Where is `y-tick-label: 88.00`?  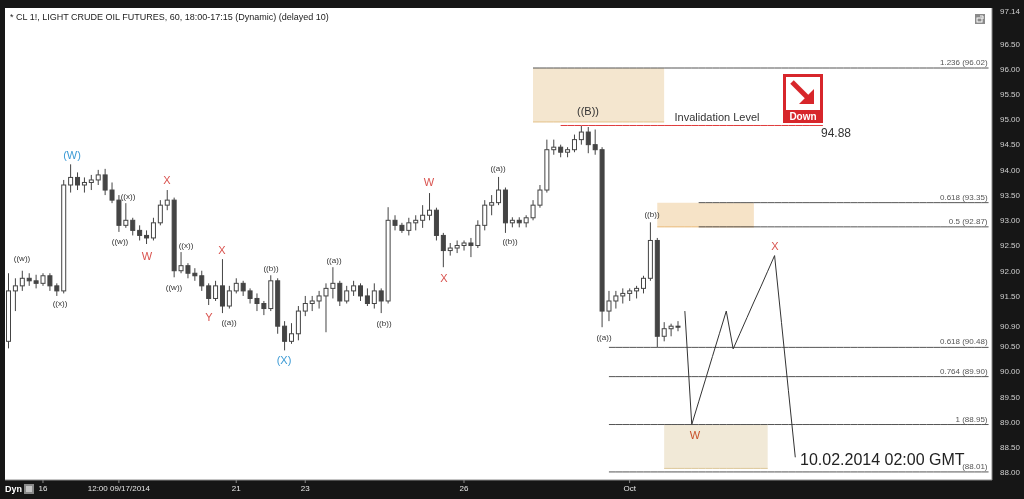
y-tick-label: 88.00 is located at coordinates (1010, 473).